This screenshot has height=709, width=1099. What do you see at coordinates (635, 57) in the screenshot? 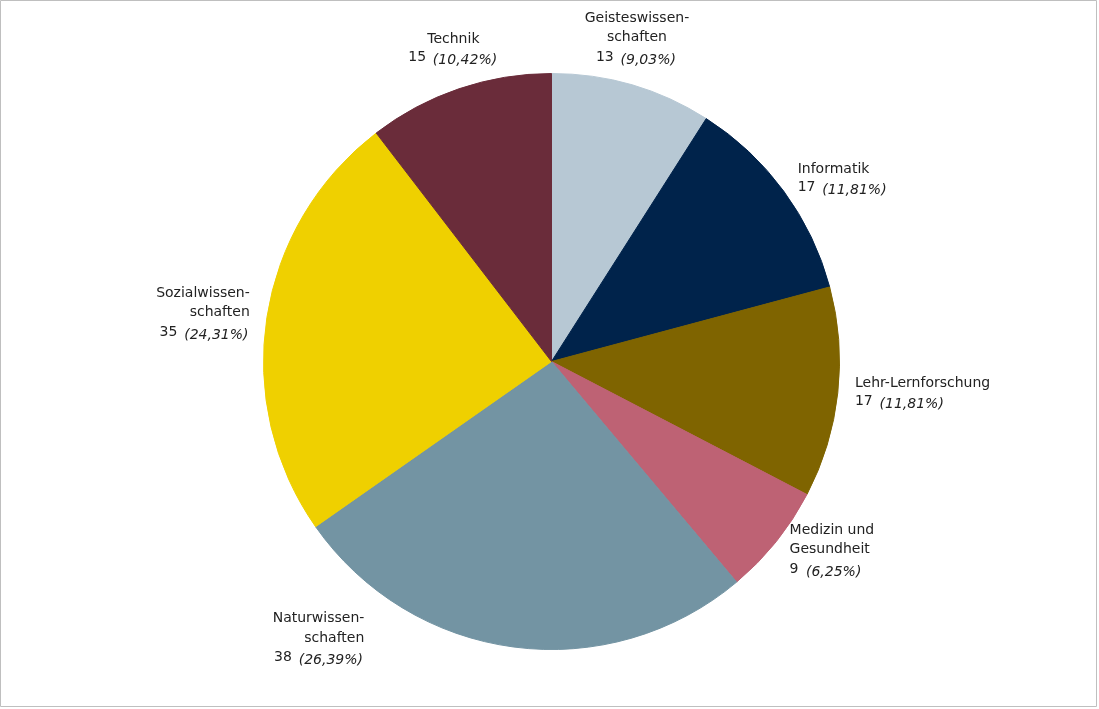
I see `data-label: 13 (9,03%)` at bounding box center [635, 57].